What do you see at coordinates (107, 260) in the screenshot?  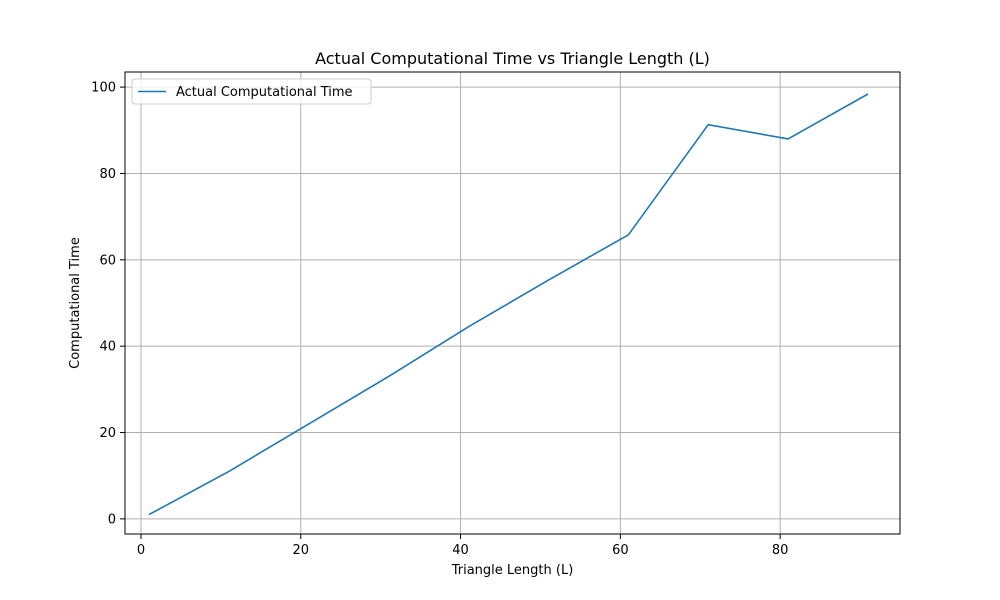 I see `y-tick-label: 60` at bounding box center [107, 260].